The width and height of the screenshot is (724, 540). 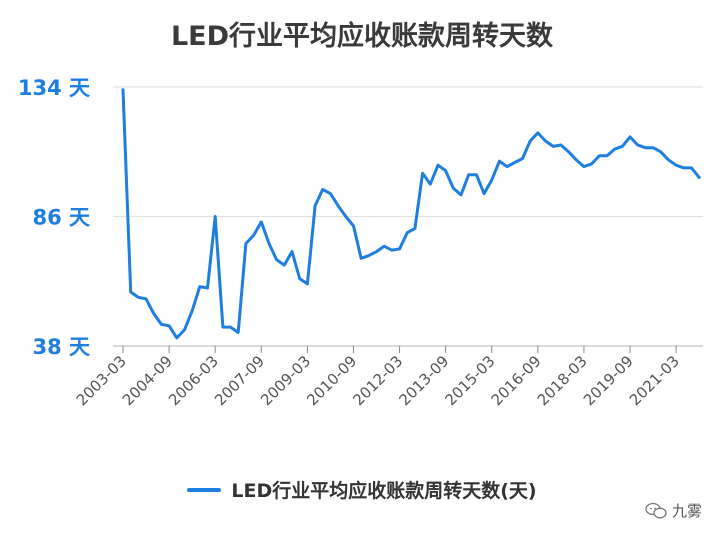 What do you see at coordinates (285, 380) in the screenshot?
I see `x-tick-label: 2009-03` at bounding box center [285, 380].